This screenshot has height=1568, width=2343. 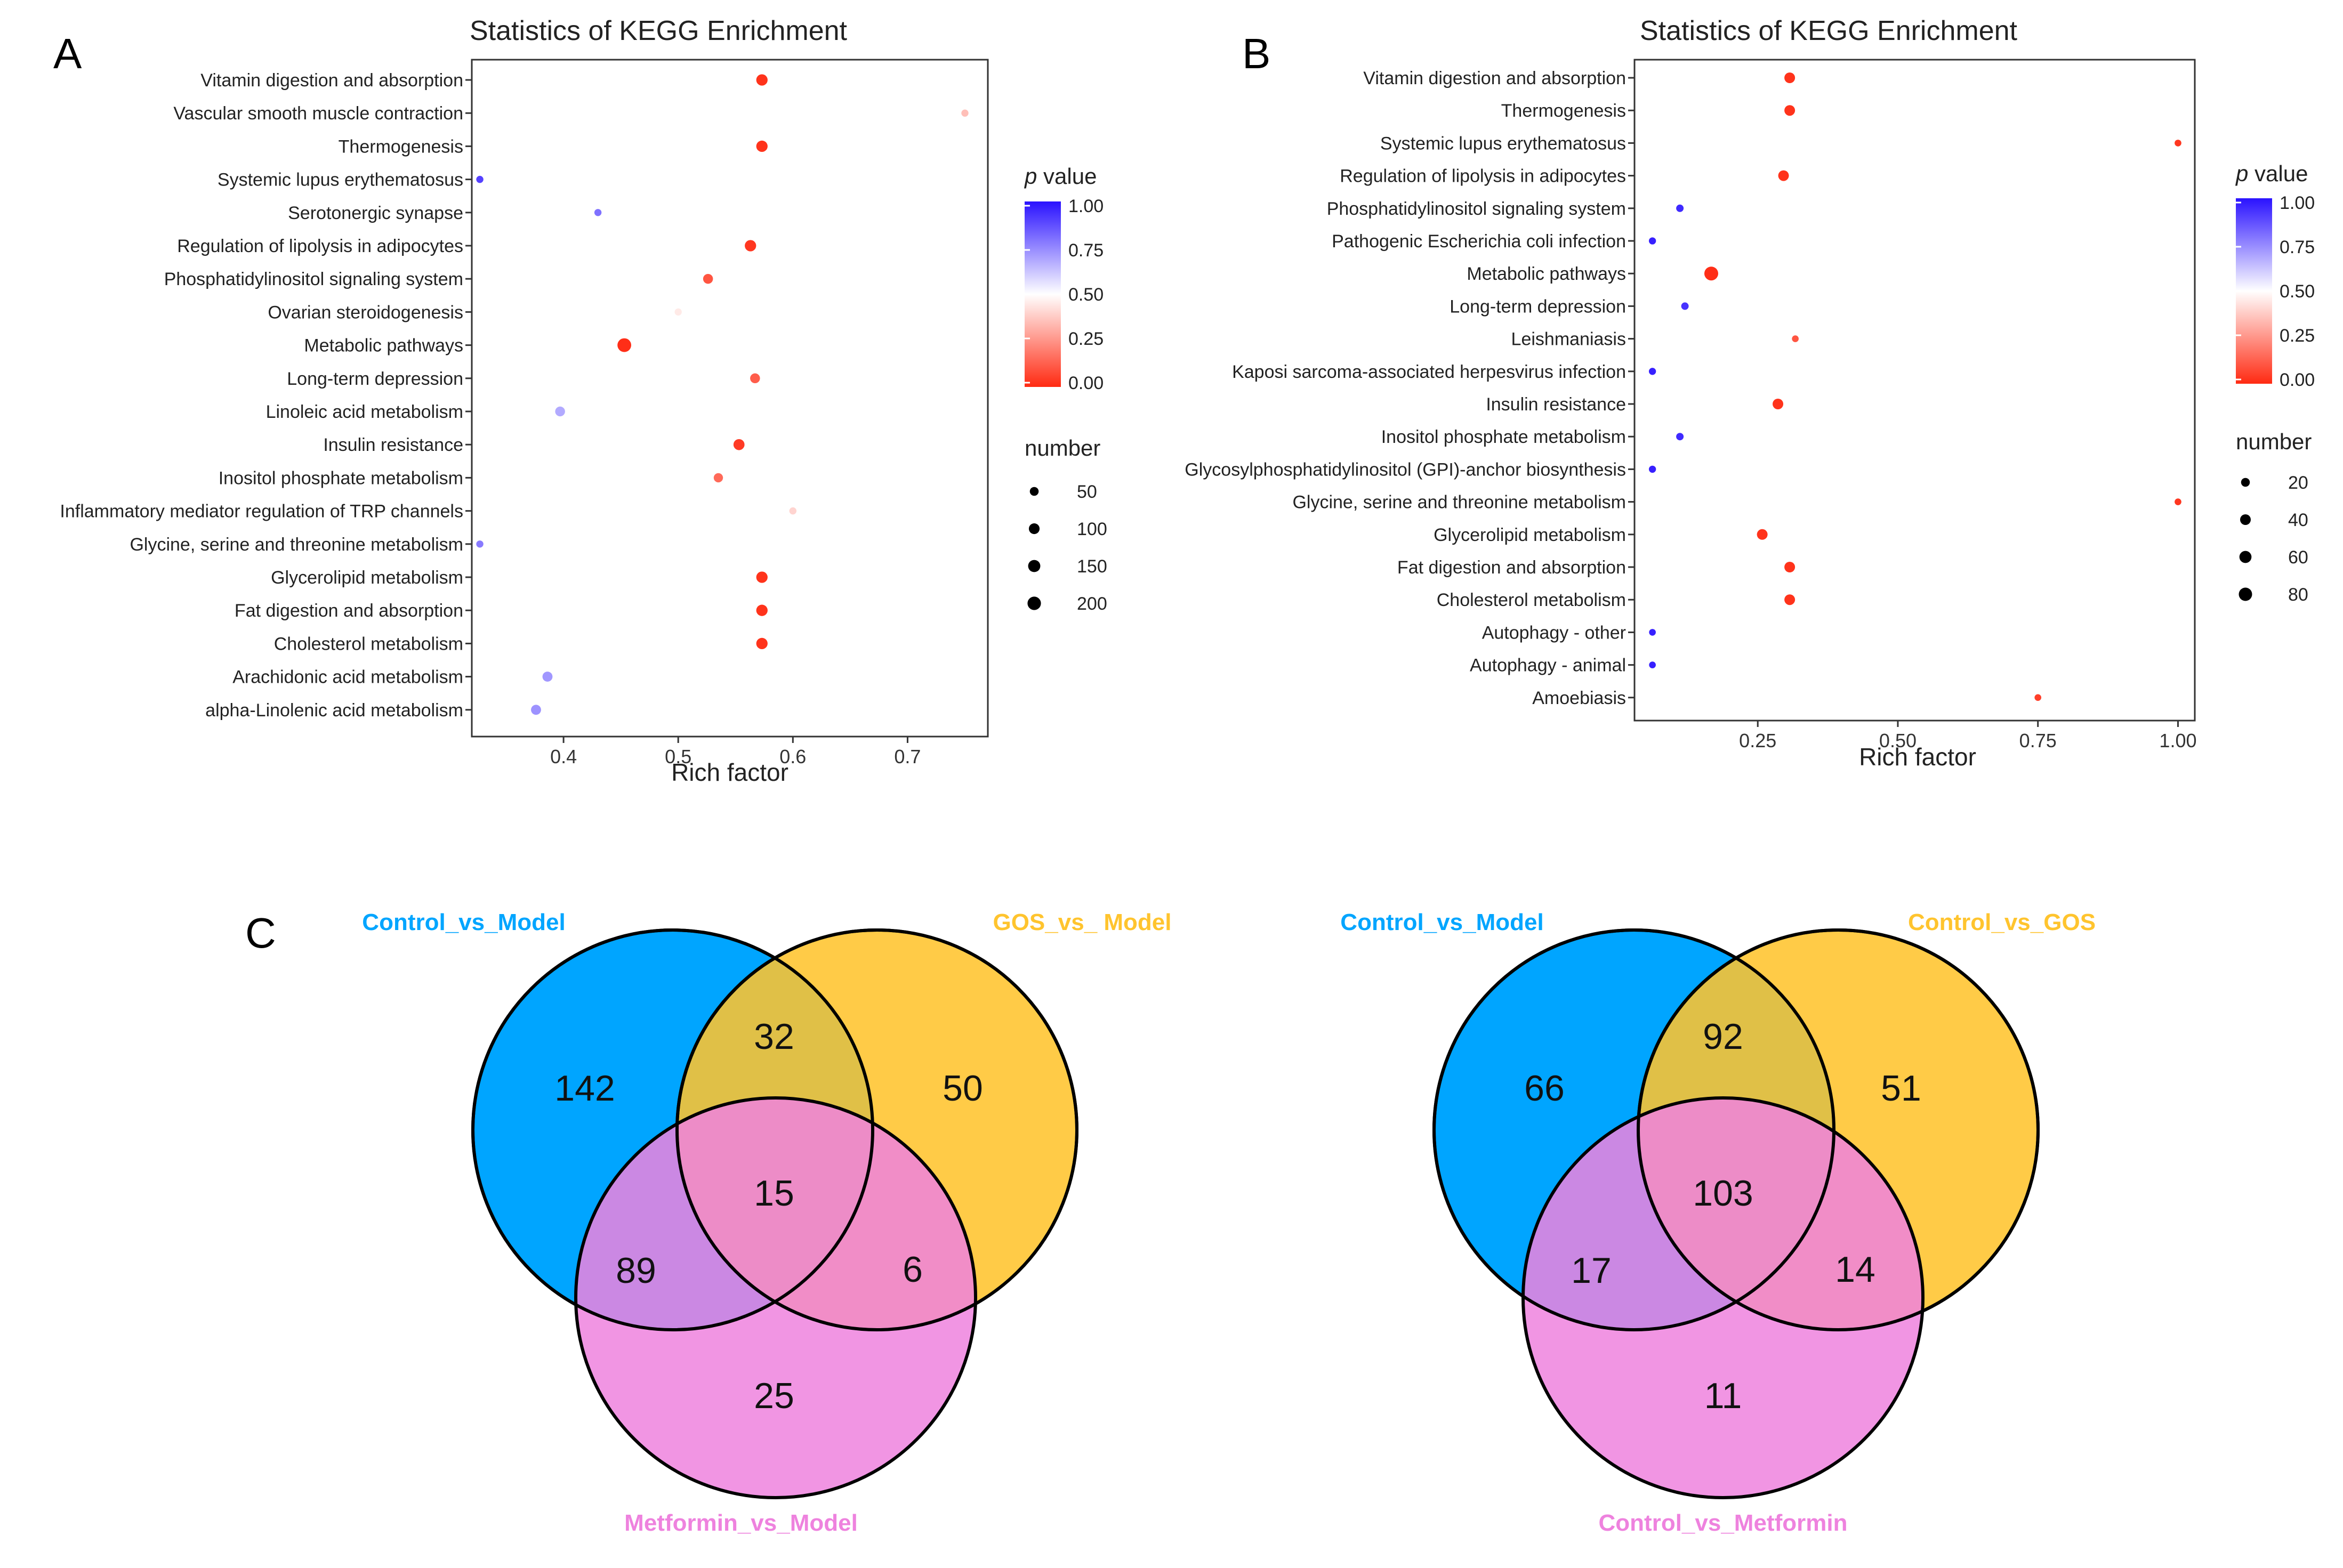 I want to click on size-legend-label: 200, so click(x=1092, y=604).